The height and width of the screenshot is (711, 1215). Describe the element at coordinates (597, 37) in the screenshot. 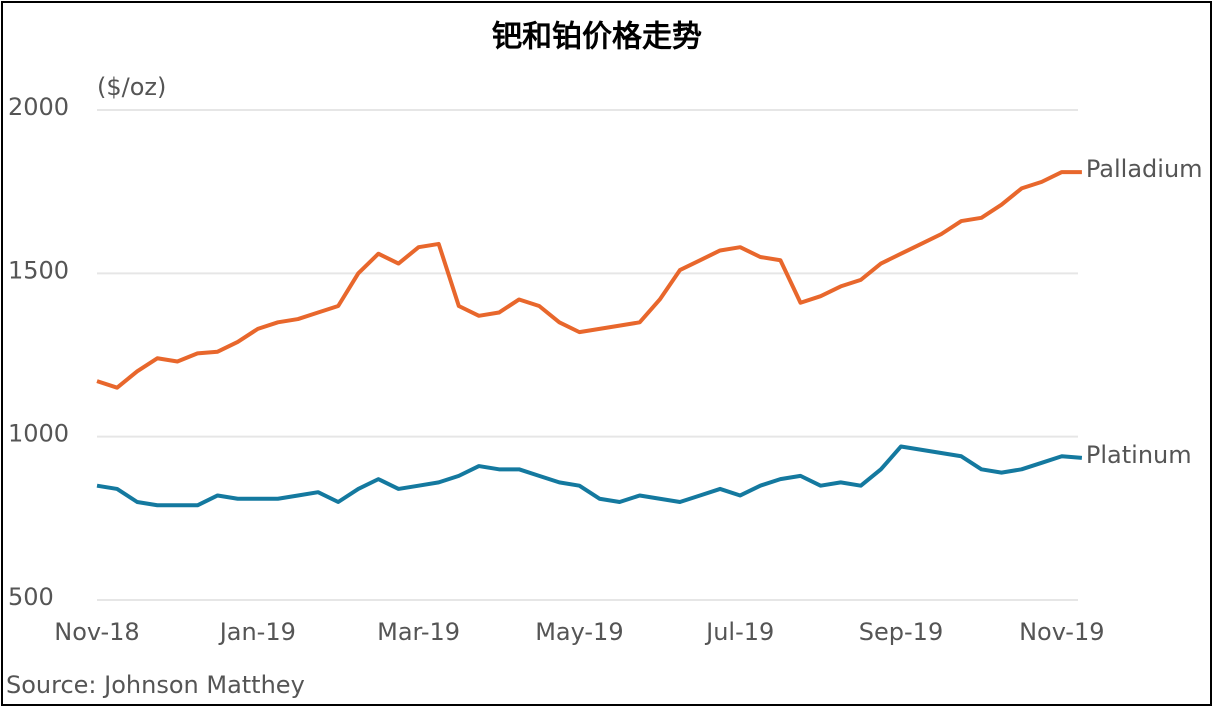

I see `chart-title: 钯和铂价格走势` at that location.